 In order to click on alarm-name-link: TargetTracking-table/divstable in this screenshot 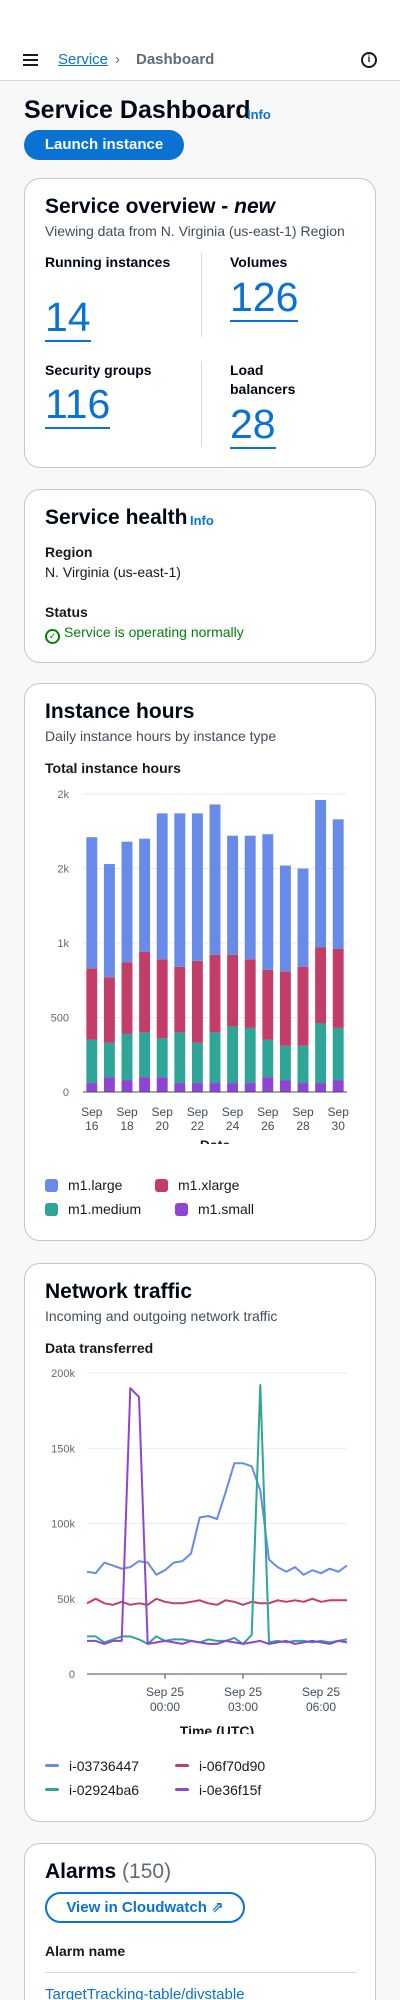, I will do `click(145, 1993)`.